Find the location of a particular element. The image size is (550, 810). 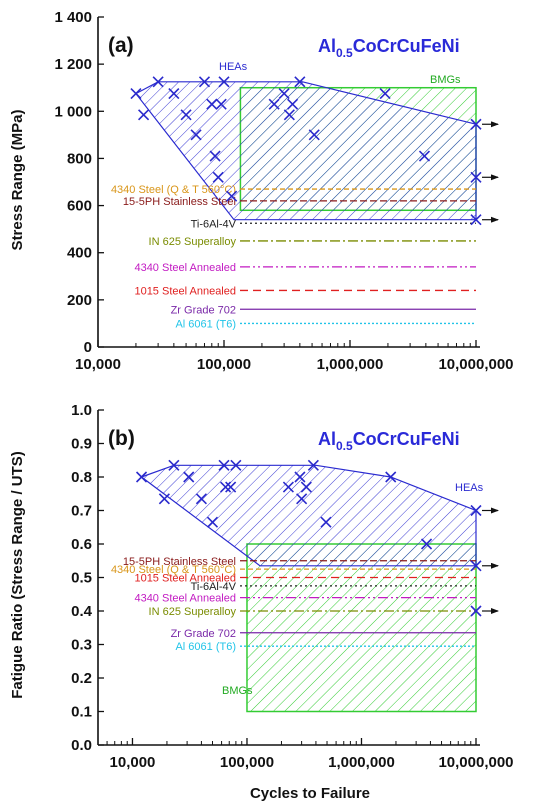

panel-a-y-tick-label-2: 400 is located at coordinates (79, 253).